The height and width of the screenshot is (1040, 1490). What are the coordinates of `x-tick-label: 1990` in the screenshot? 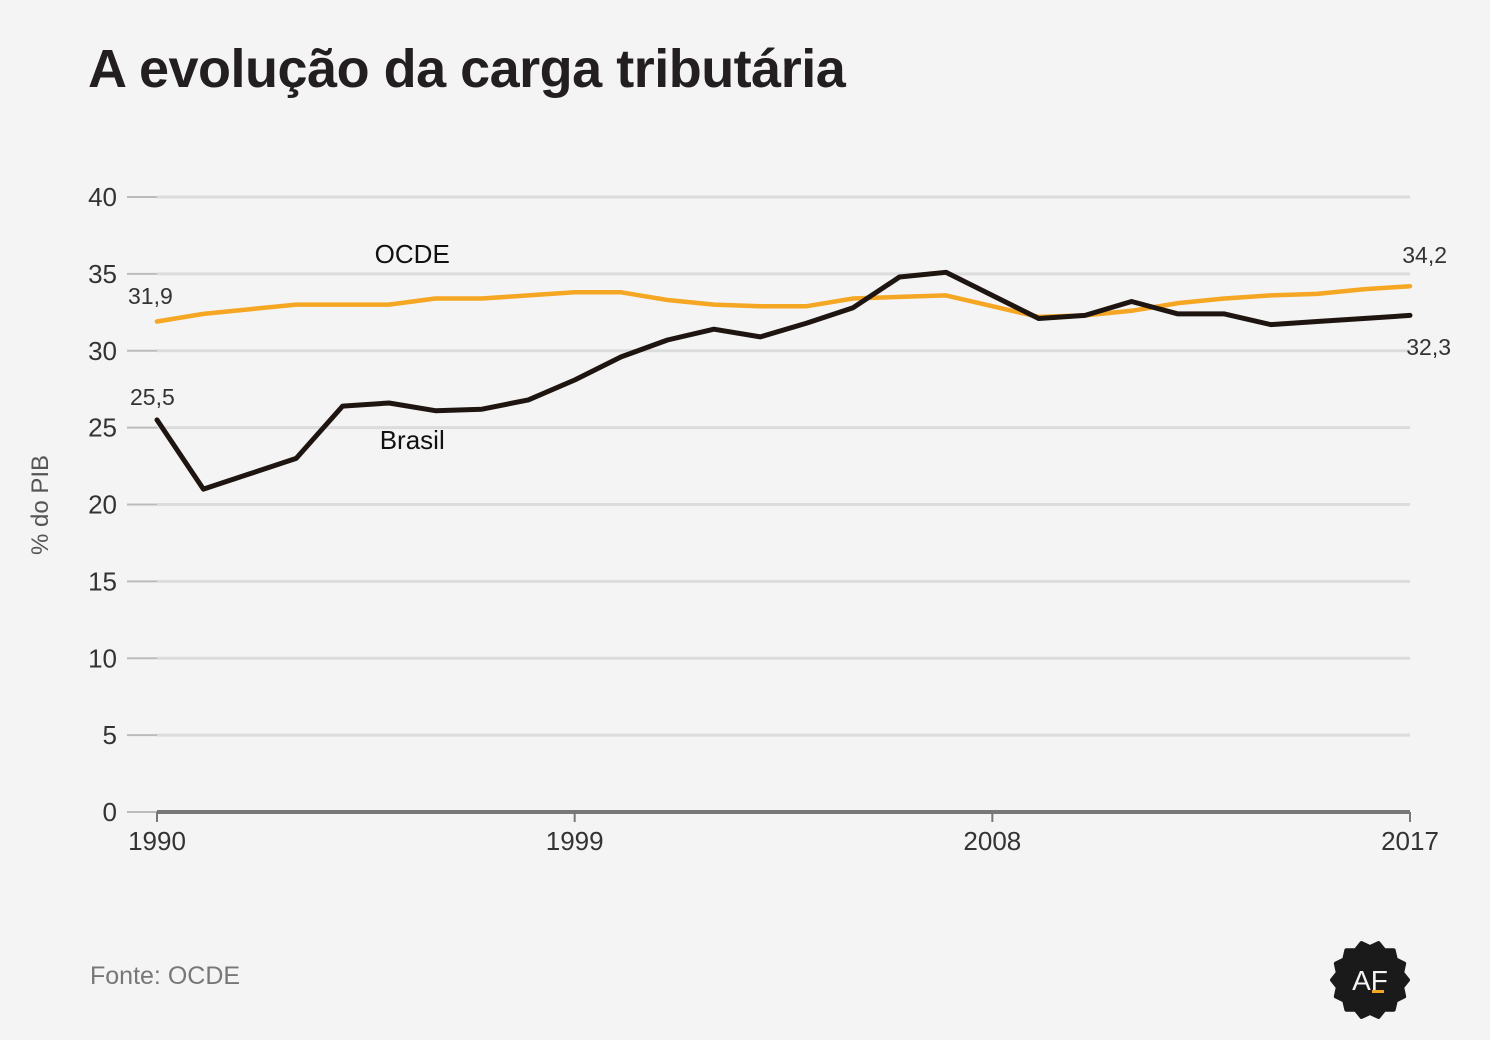 It's located at (157, 841).